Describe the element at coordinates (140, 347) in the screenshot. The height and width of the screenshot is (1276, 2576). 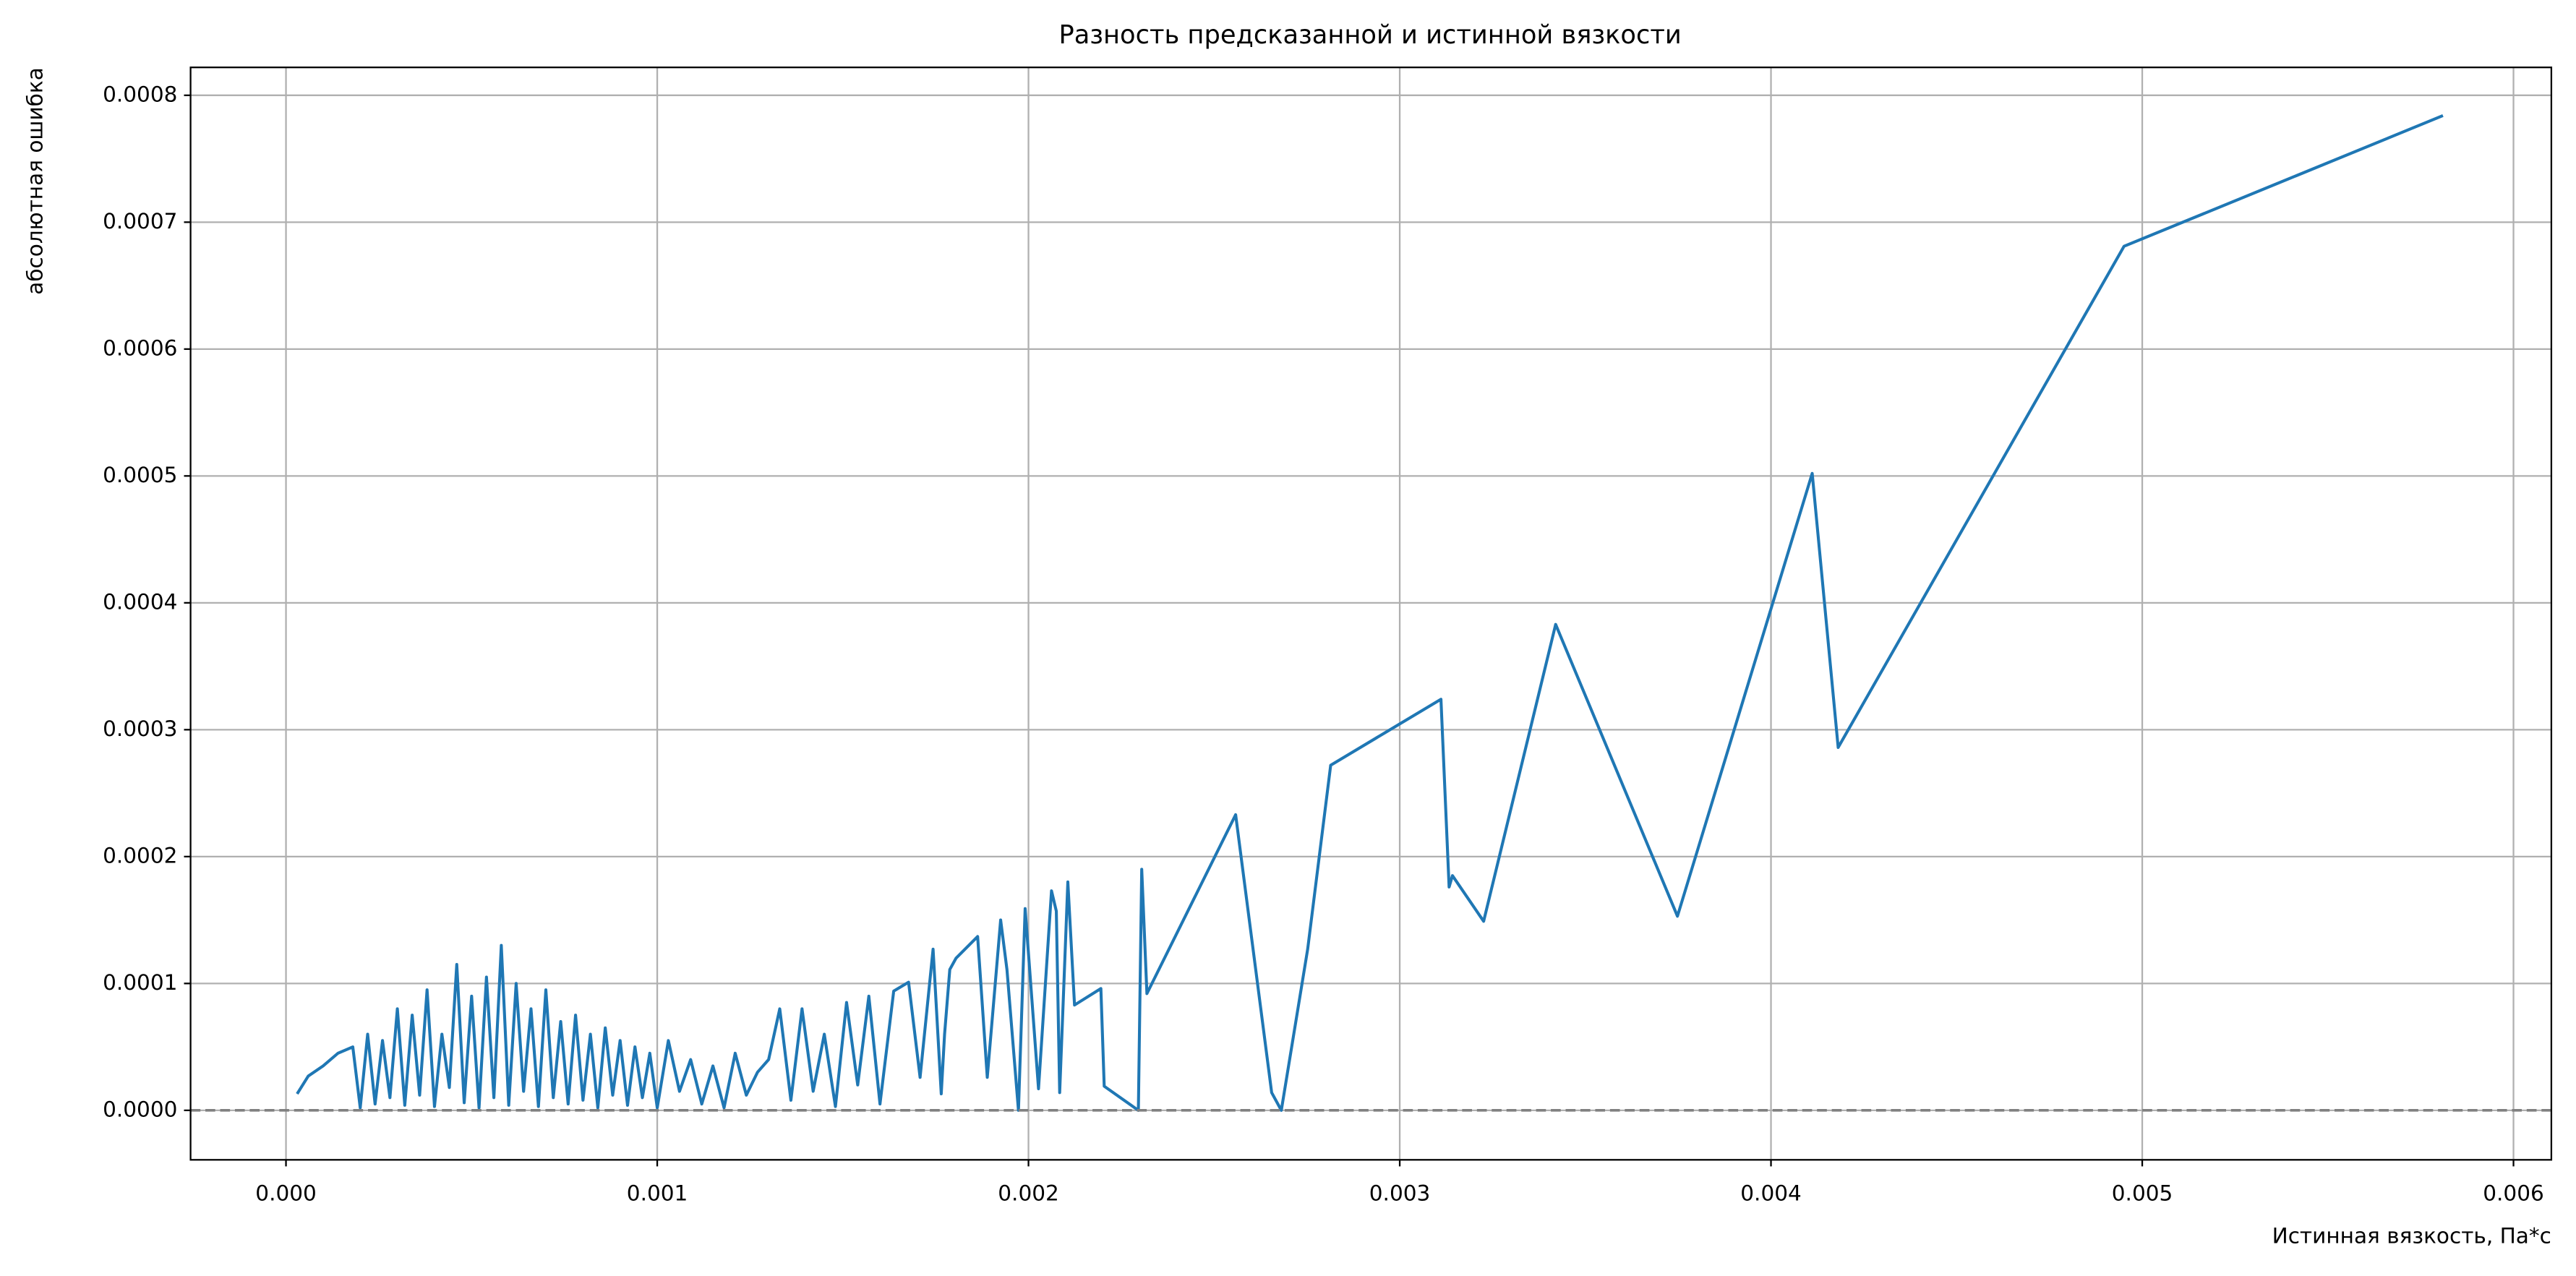
I see `y-tick-label: 0.0006` at that location.